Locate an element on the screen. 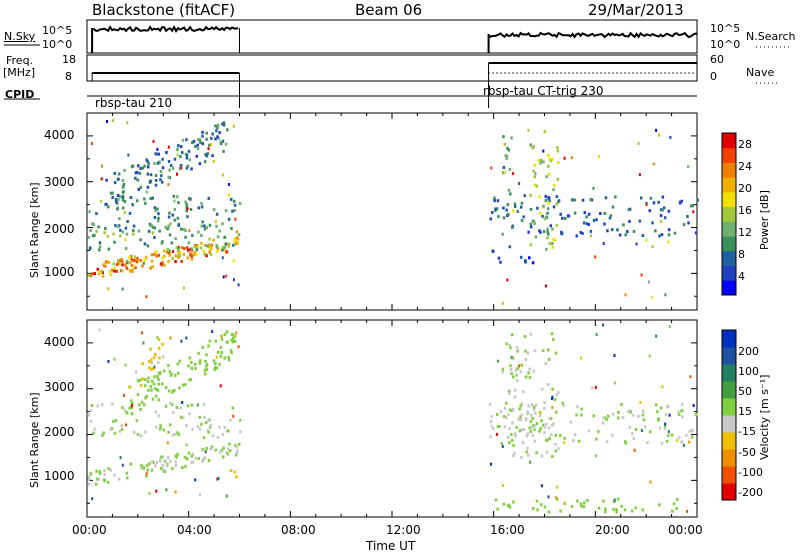 The width and height of the screenshot is (800, 554). velocity-cbar-tick-m100: -100 is located at coordinates (750, 472).